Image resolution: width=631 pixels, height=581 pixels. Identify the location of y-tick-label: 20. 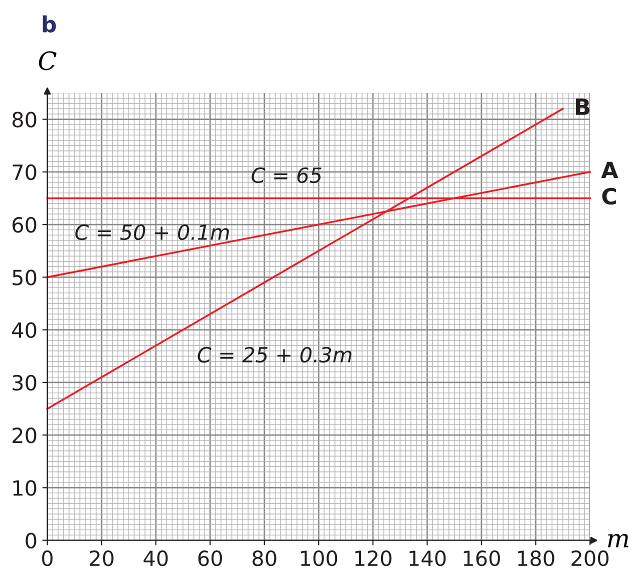
(24, 436).